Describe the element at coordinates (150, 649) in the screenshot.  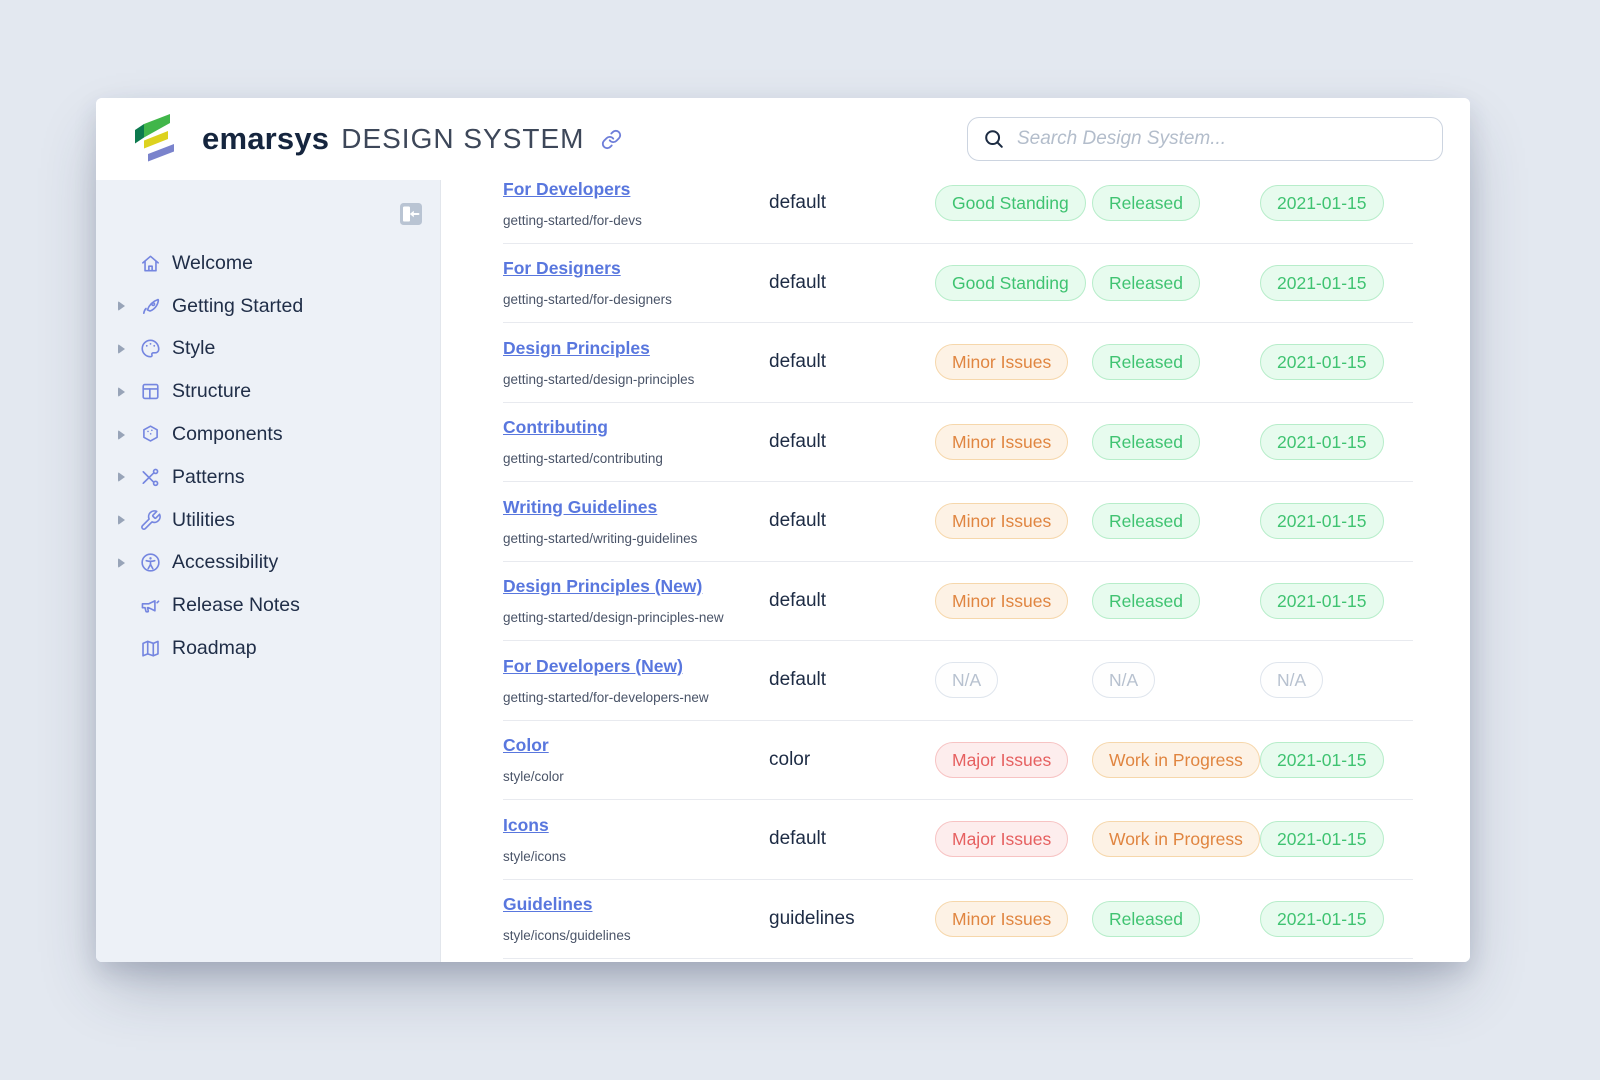
I see `map-icon` at that location.